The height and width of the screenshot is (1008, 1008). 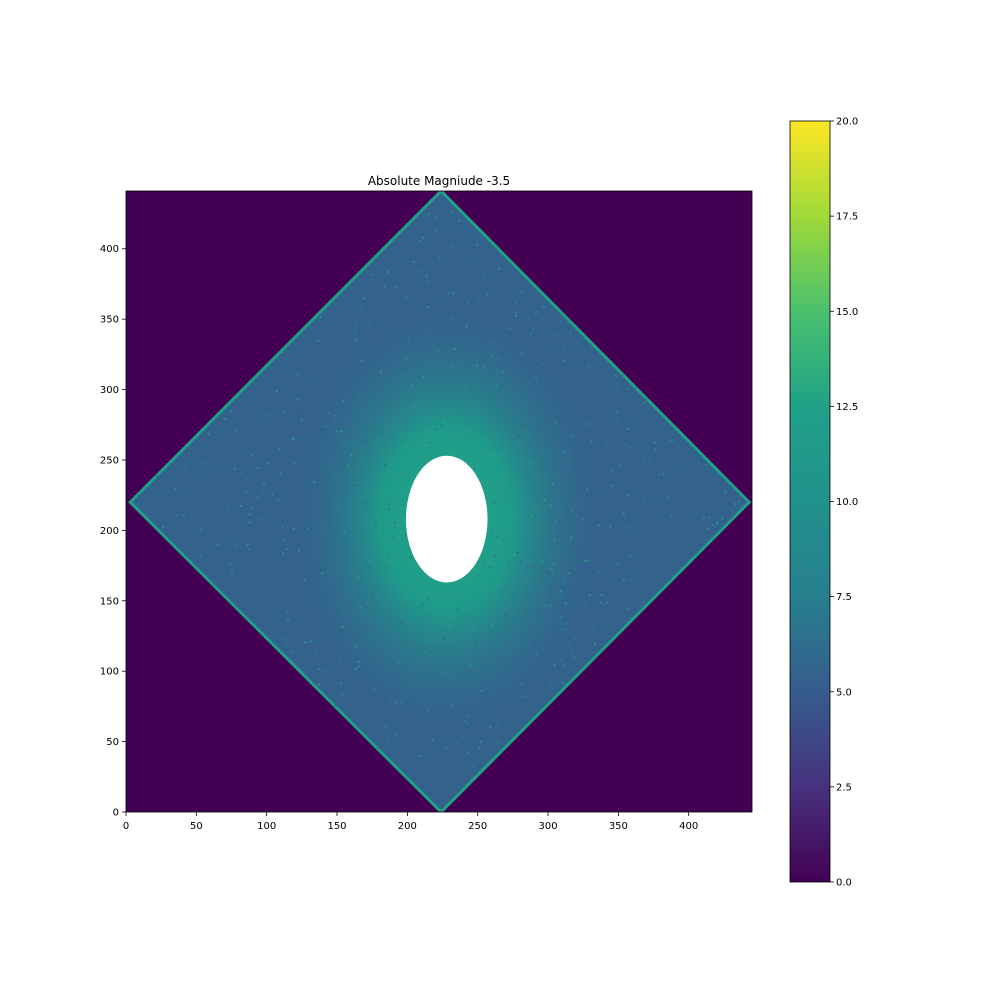 What do you see at coordinates (823, 503) in the screenshot?
I see `colorbar: 0.0 2.5 5.0 7.5 10.0 12.5 15.0 17.5 20.0` at bounding box center [823, 503].